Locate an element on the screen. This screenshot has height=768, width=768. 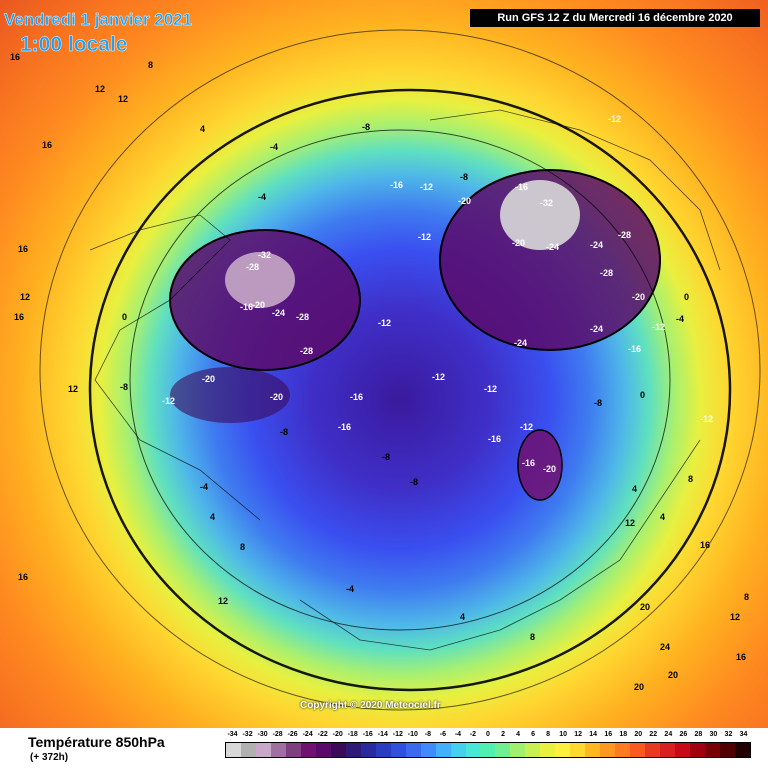
legend-tick-label: -32 is located at coordinates (247, 734).